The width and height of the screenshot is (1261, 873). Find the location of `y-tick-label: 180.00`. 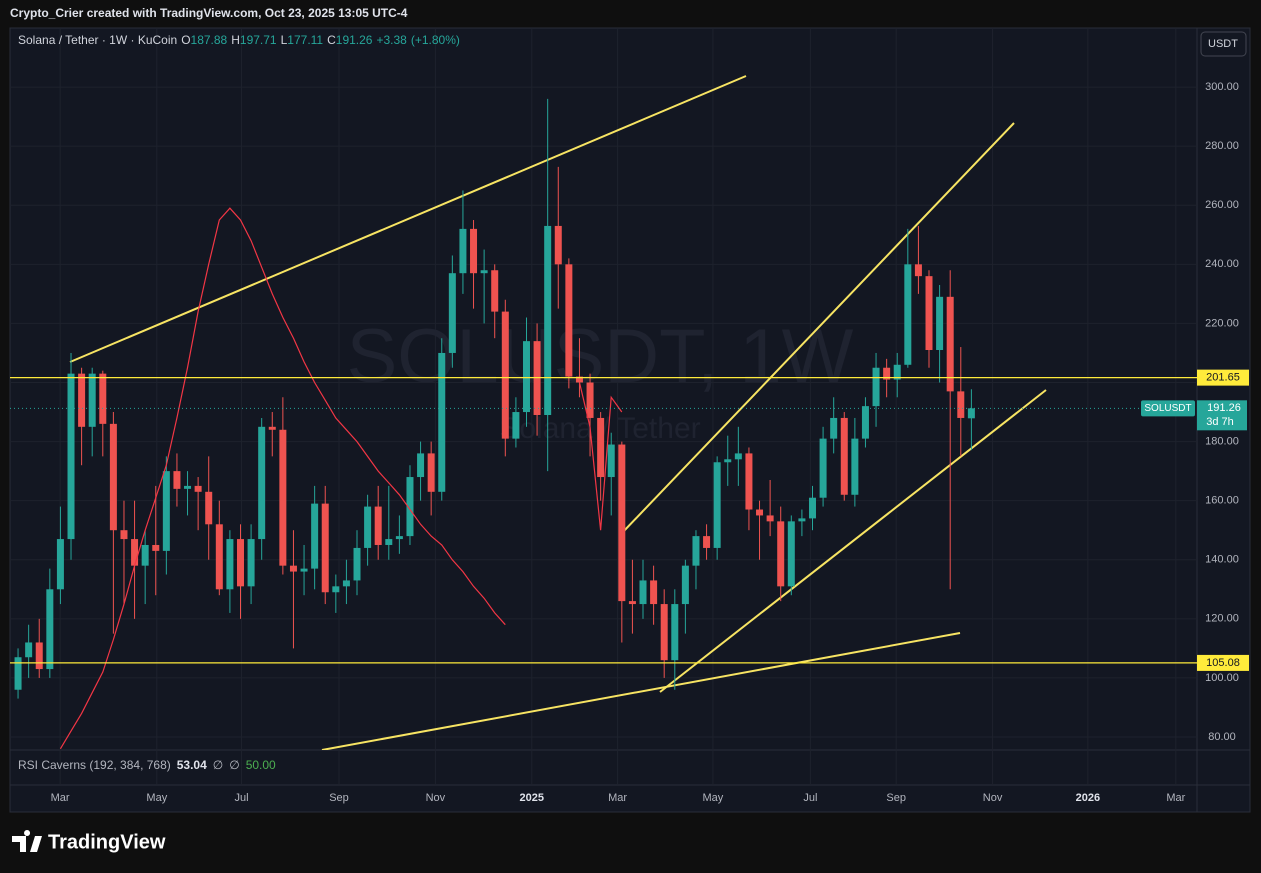

y-tick-label: 180.00 is located at coordinates (1222, 441).